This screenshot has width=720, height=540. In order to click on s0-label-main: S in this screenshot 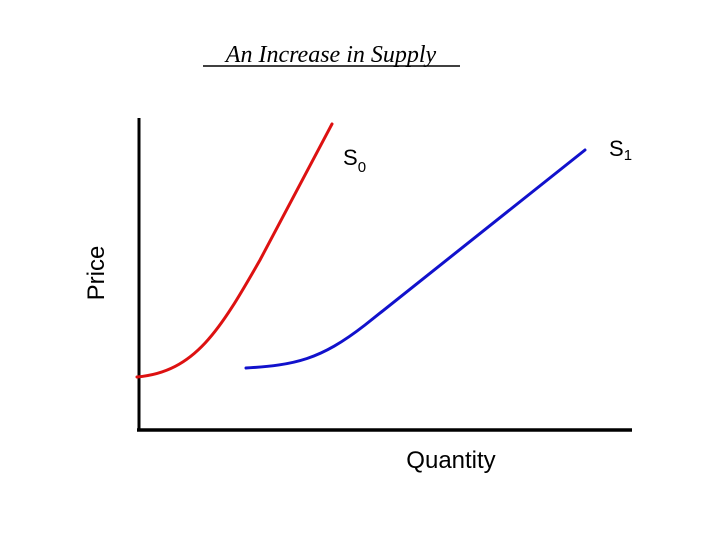, I will do `click(350, 157)`.